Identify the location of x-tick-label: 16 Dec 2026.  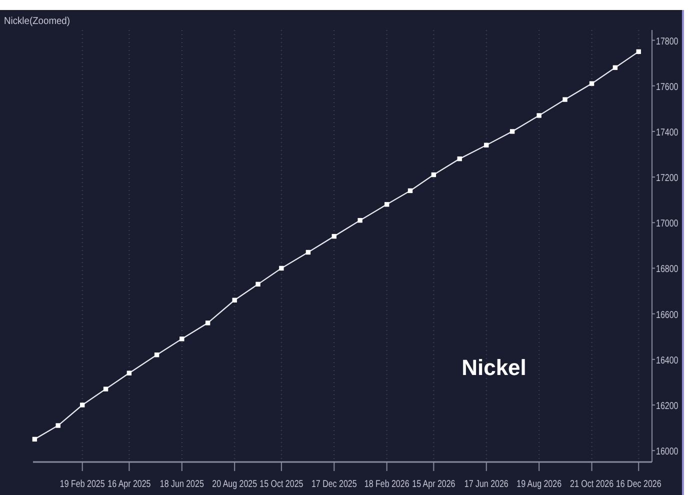
(639, 484).